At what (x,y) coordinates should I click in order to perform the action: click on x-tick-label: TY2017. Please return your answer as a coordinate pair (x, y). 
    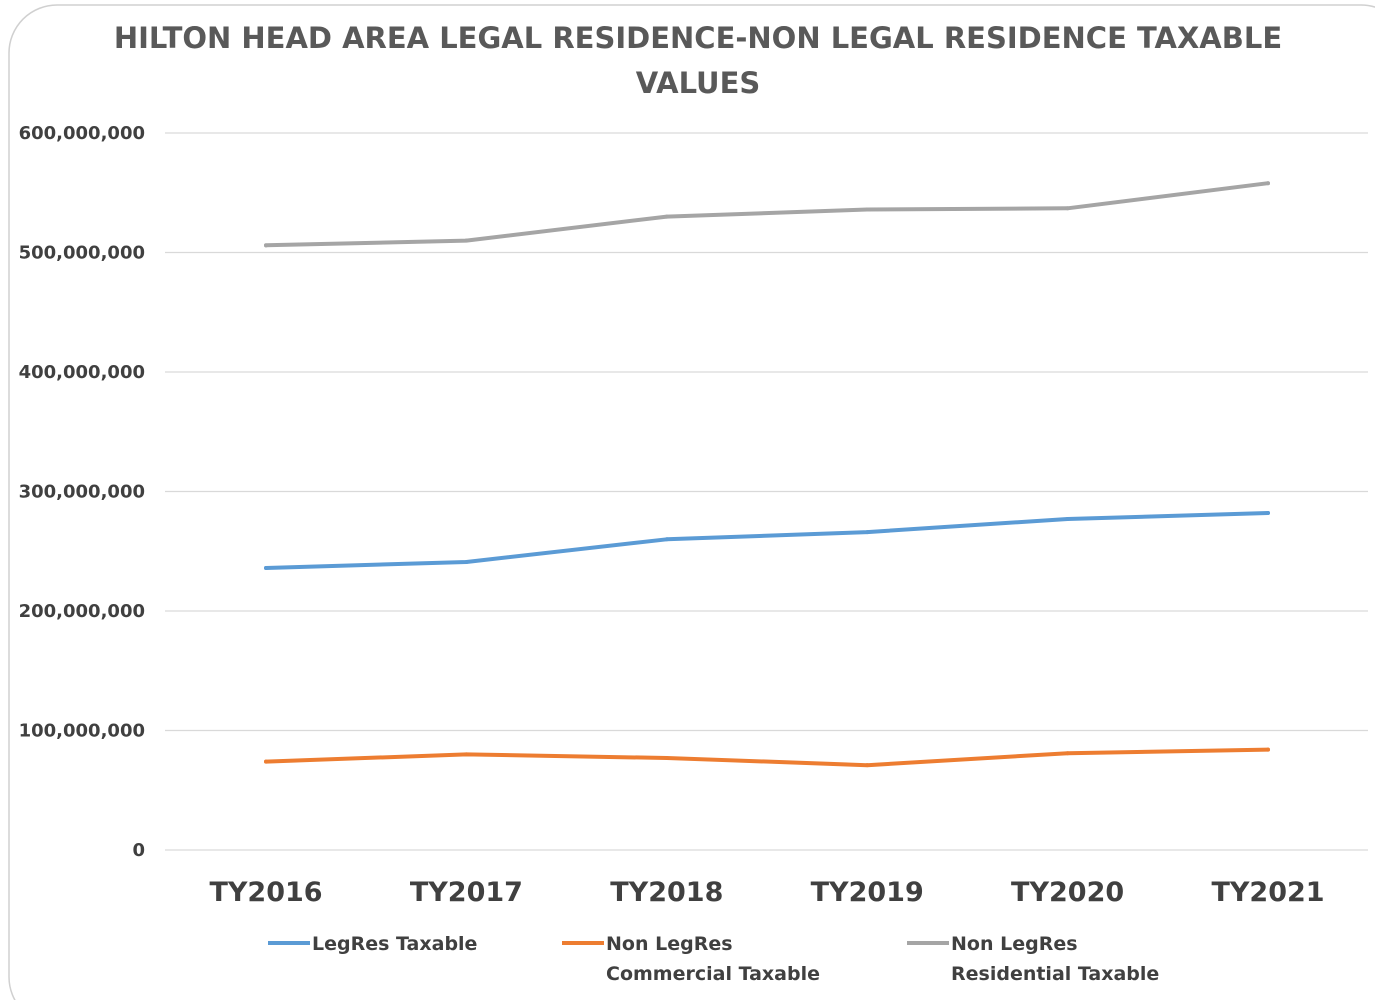
    Looking at the image, I should click on (466, 892).